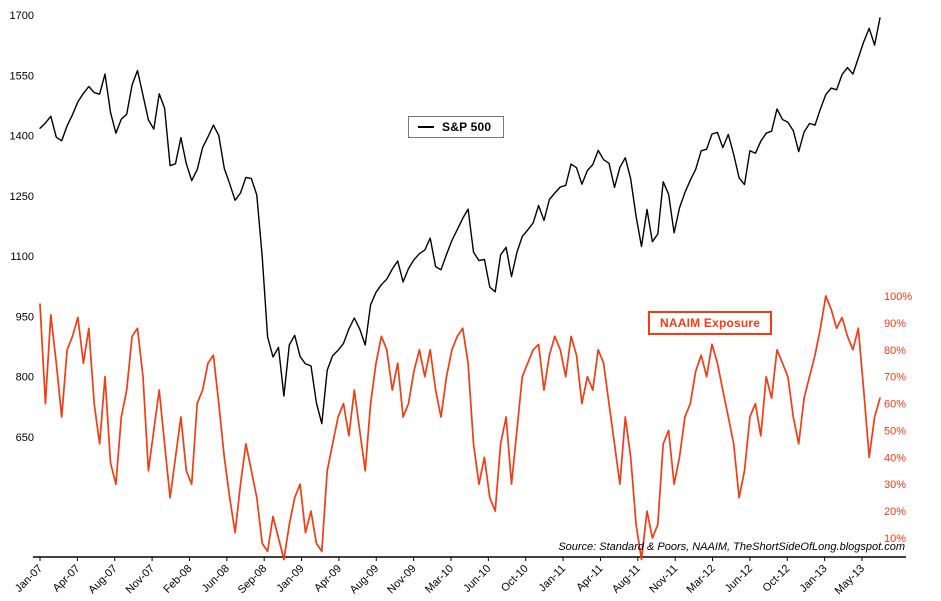  I want to click on x-tick-label: Nov-11, so click(663, 579).